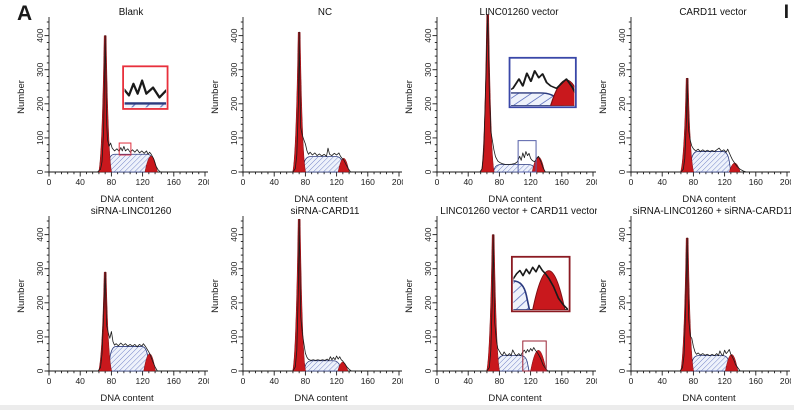 The width and height of the screenshot is (794, 410). What do you see at coordinates (713, 12) in the screenshot?
I see `panel-title: CARD11 vector` at bounding box center [713, 12].